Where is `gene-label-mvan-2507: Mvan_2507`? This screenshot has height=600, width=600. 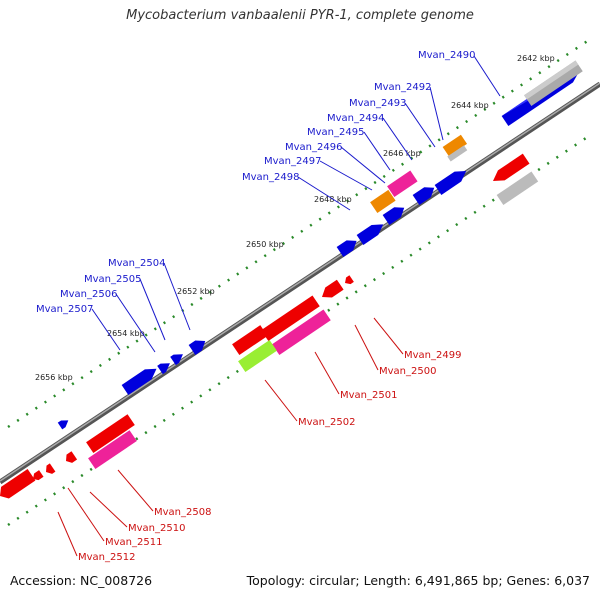 gene-label-mvan-2507: Mvan_2507 is located at coordinates (64, 309).